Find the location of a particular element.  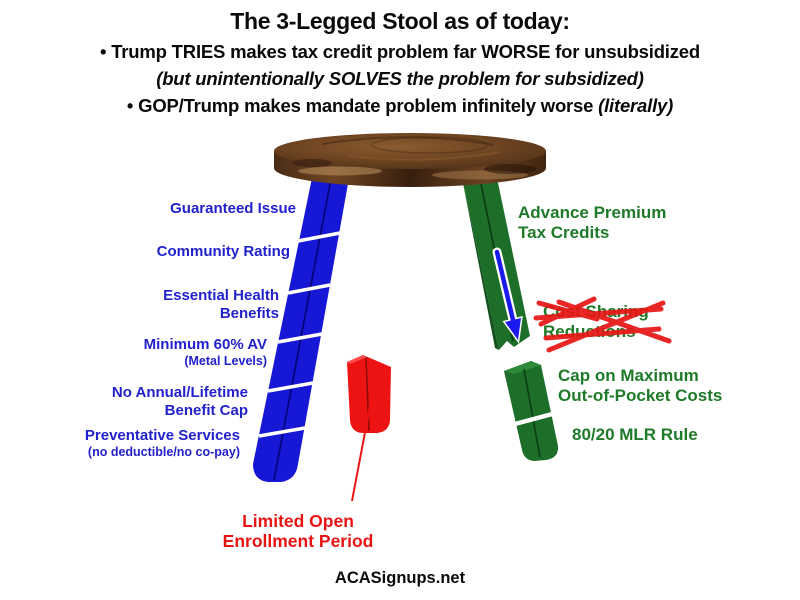

label-line: Reductions is located at coordinates (589, 331).